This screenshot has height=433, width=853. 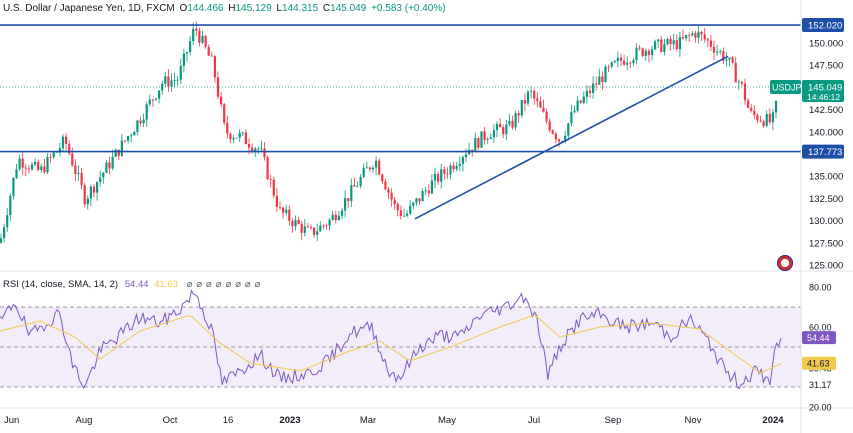 I want to click on hidden-plot-icons: ⌀⌀⌀⌀⌀⌀⌀⌀, so click(x=225, y=284).